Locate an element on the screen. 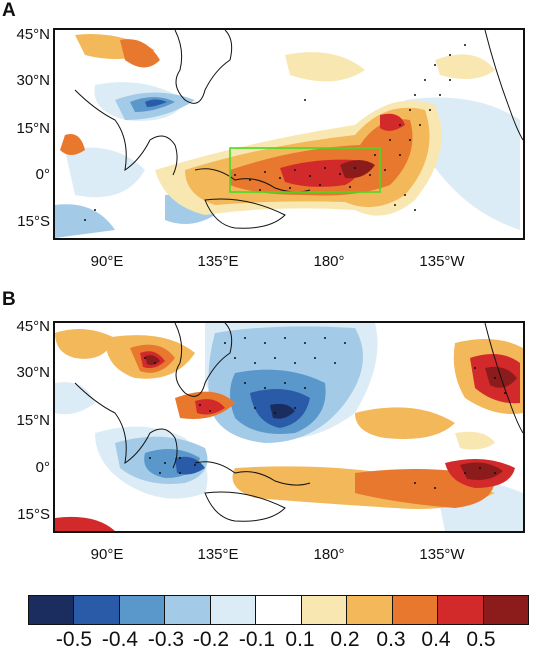  panel-b-lon-tick: 90°E is located at coordinates (107, 554).